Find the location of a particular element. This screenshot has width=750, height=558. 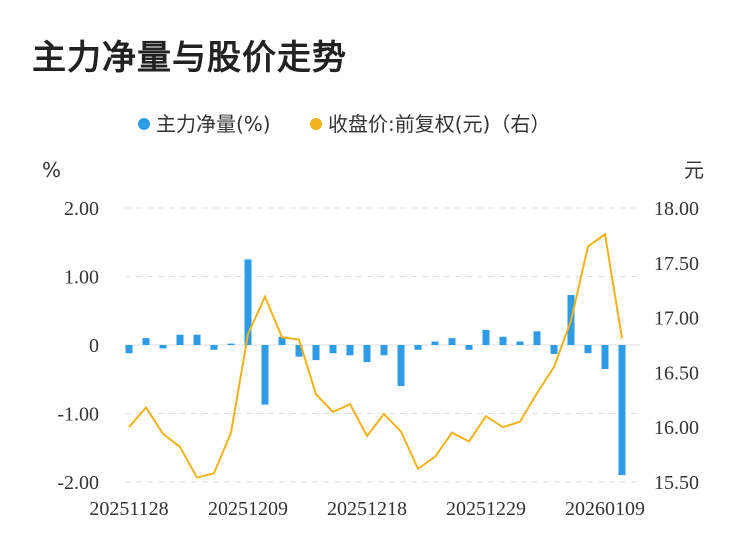

x-tick-label: 20251229 is located at coordinates (486, 509).